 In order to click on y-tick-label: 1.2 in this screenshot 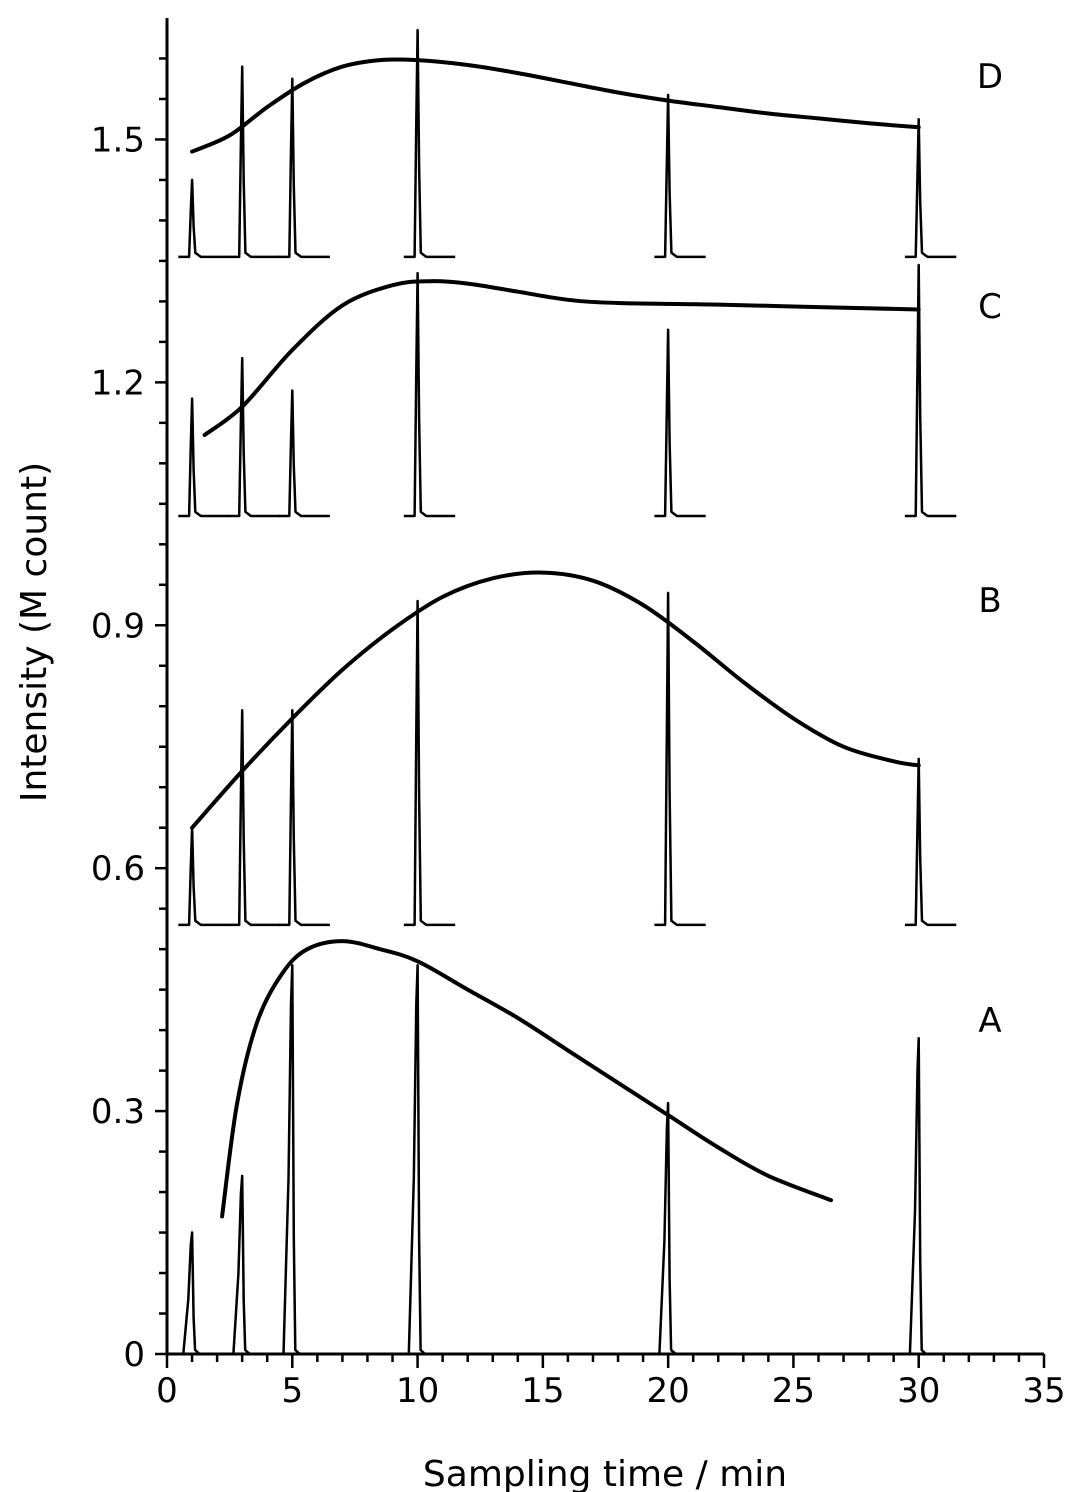, I will do `click(118, 383)`.